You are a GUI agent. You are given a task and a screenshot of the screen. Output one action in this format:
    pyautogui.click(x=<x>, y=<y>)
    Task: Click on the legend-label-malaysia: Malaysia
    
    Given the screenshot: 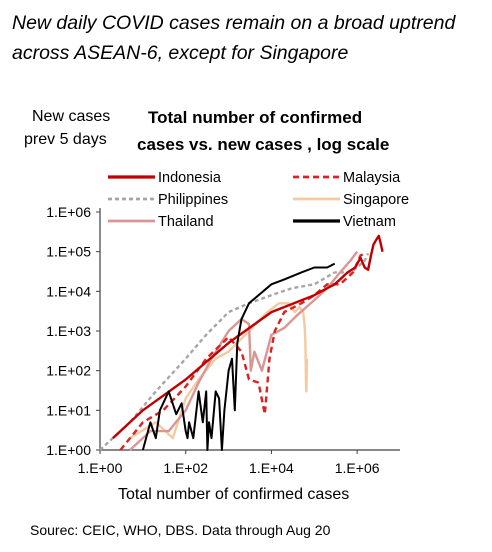 What is the action you would take?
    pyautogui.click(x=372, y=178)
    